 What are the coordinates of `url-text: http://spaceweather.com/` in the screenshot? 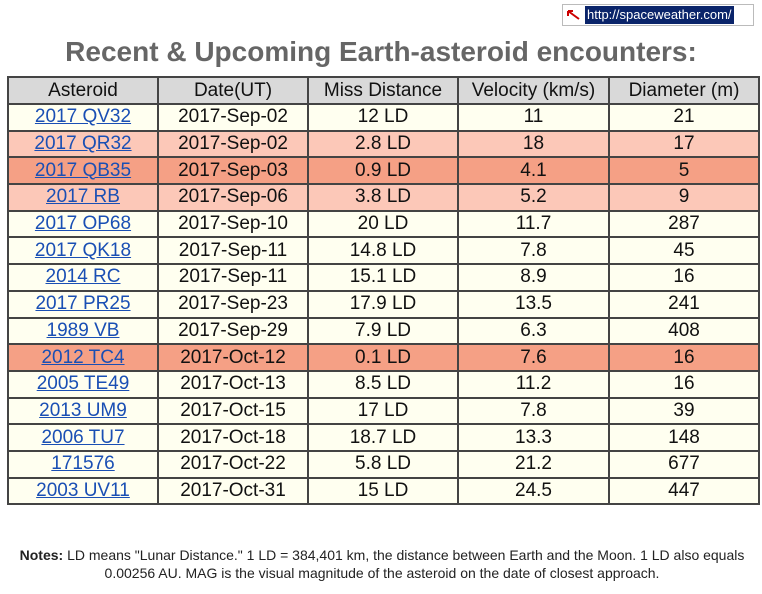 It's located at (659, 15).